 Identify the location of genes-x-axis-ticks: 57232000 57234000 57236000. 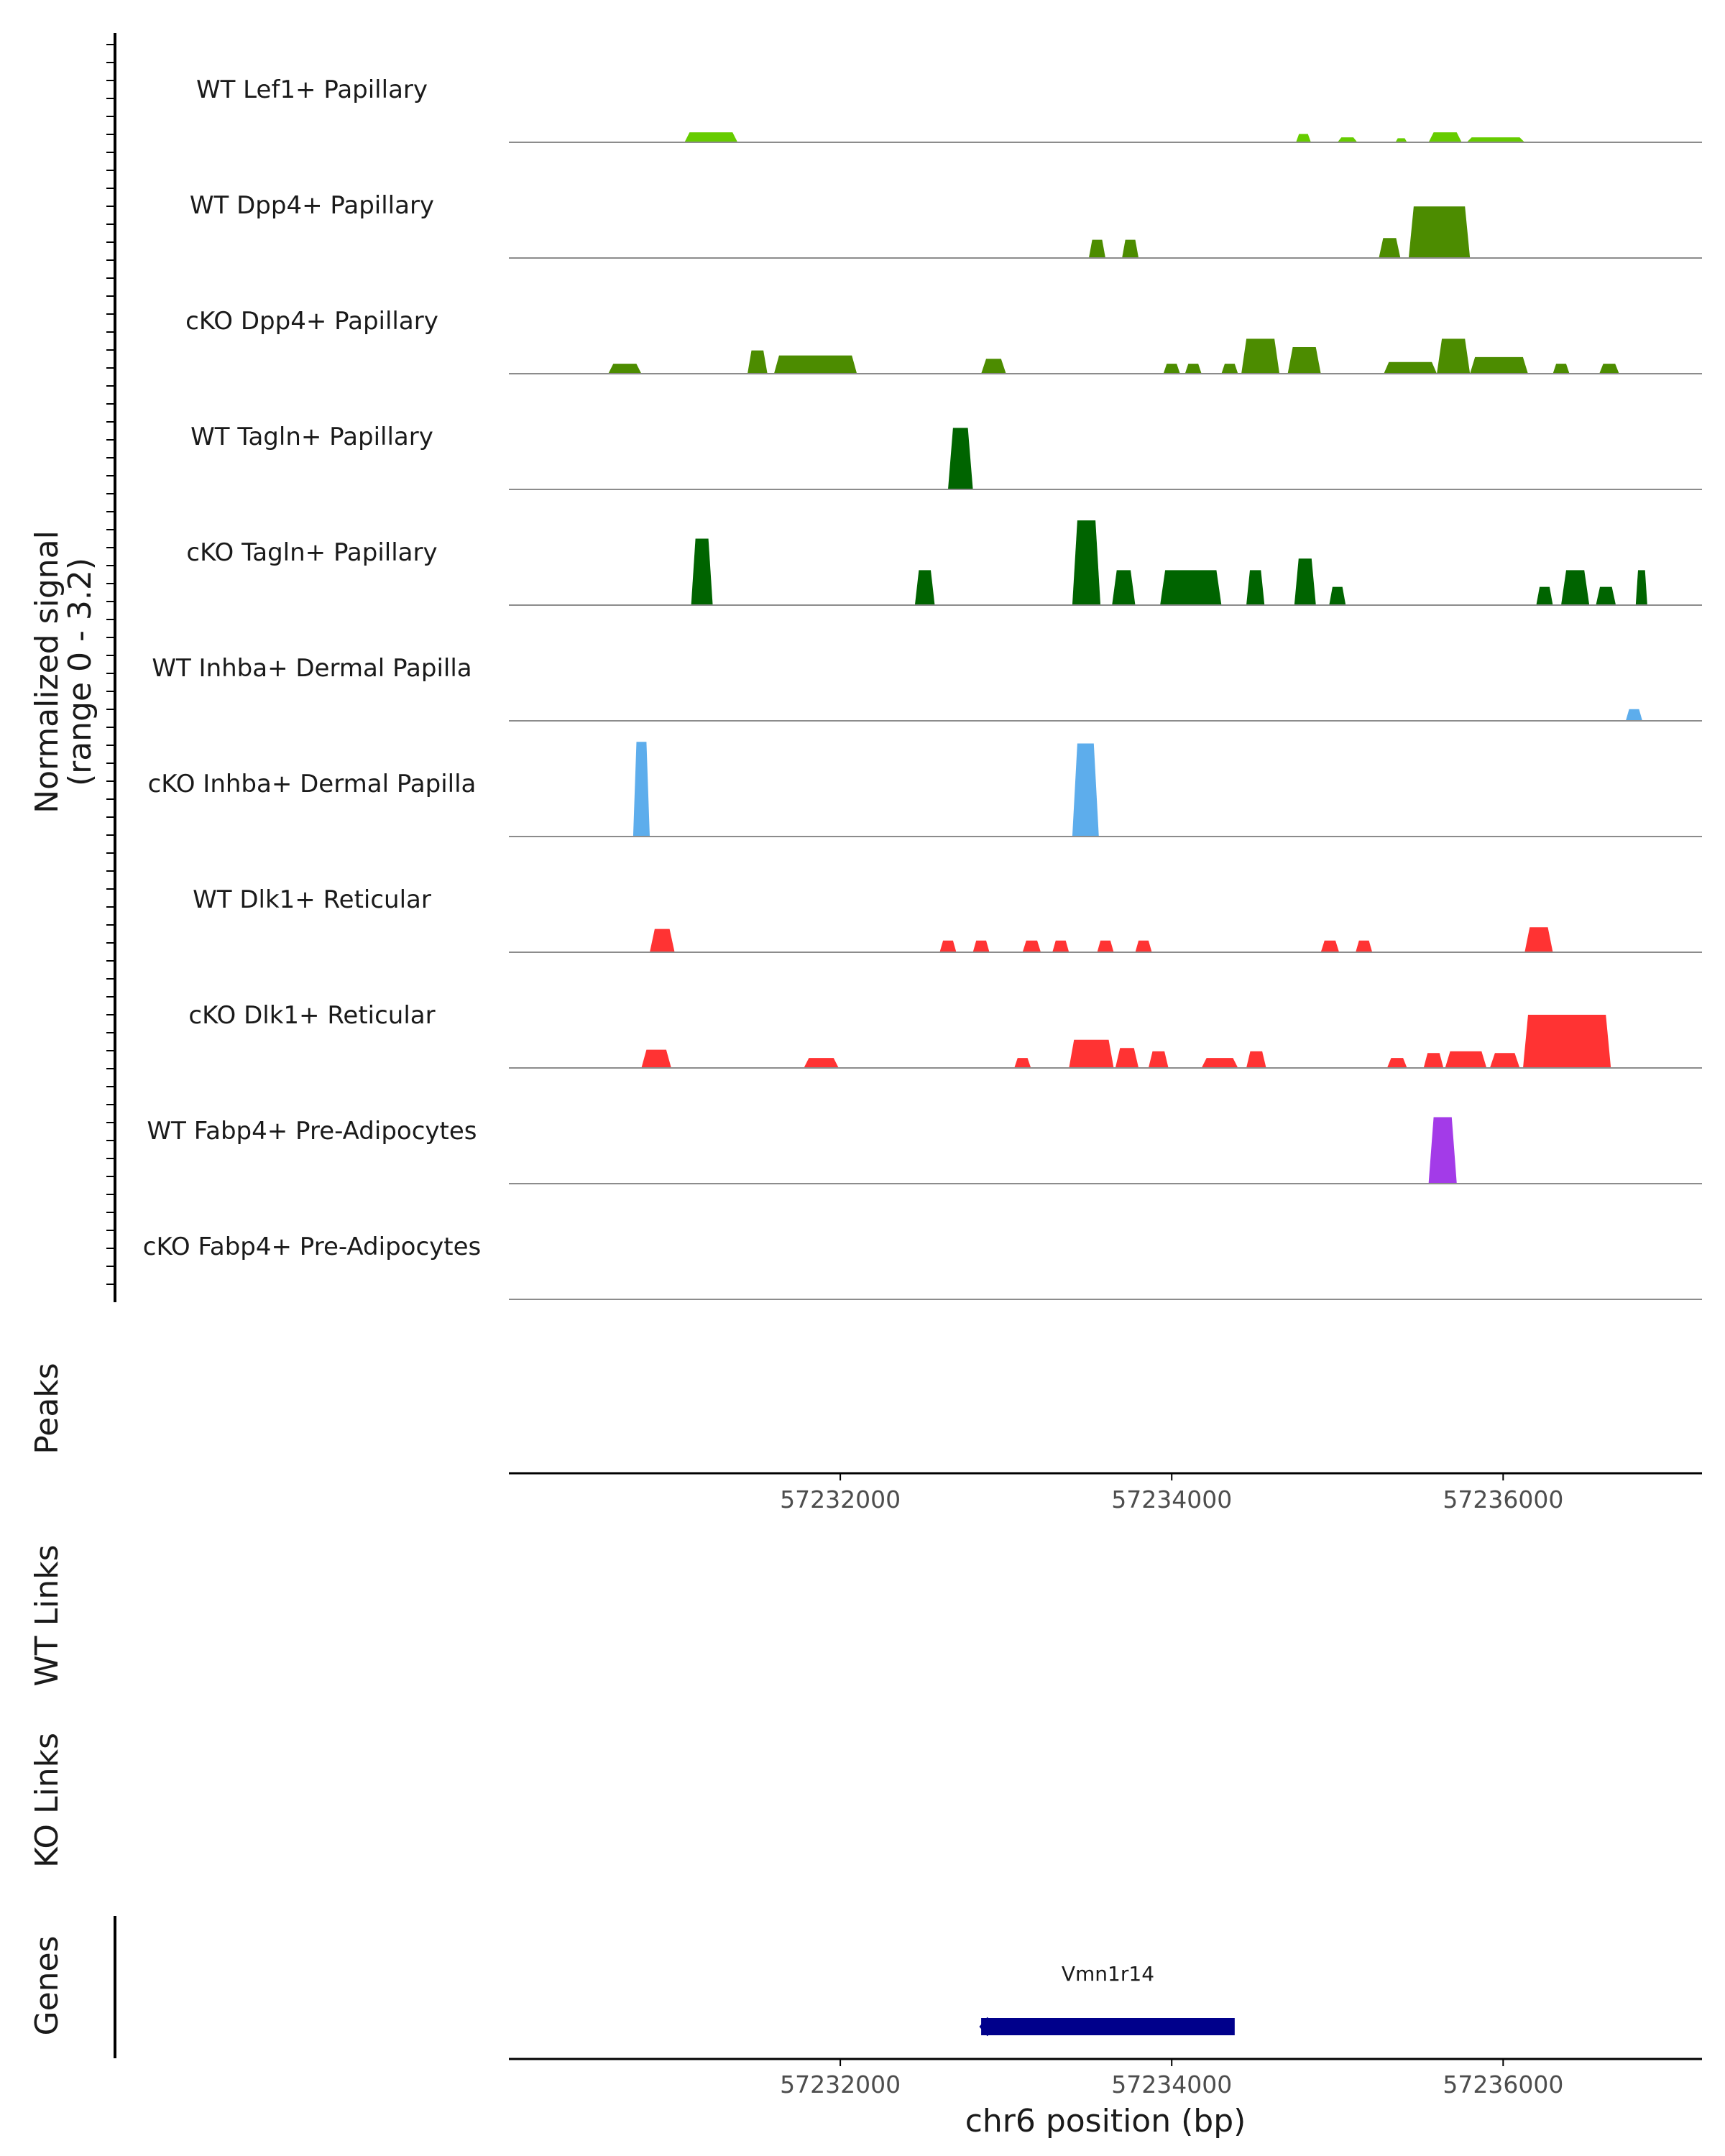
(1171, 2079).